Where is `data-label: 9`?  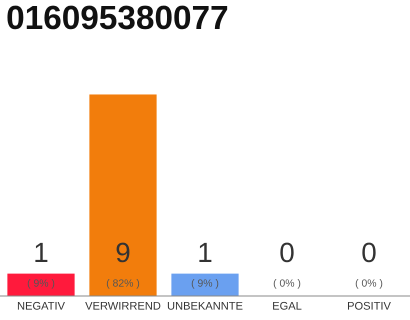 data-label: 9 is located at coordinates (123, 252).